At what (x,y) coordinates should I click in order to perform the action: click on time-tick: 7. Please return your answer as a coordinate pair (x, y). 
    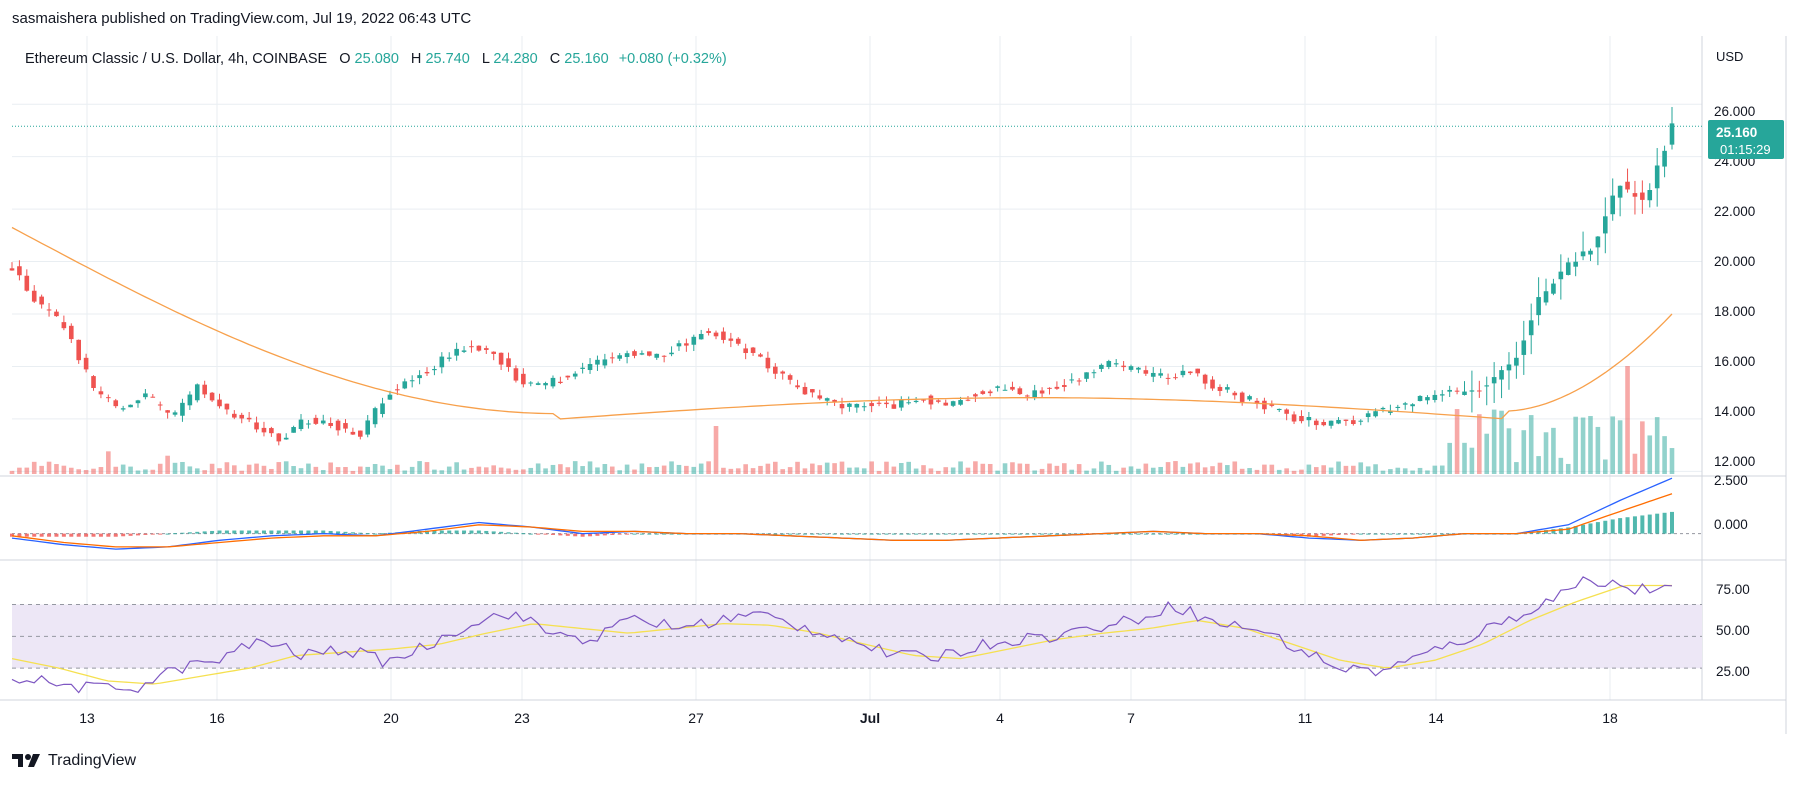
    Looking at the image, I should click on (1131, 718).